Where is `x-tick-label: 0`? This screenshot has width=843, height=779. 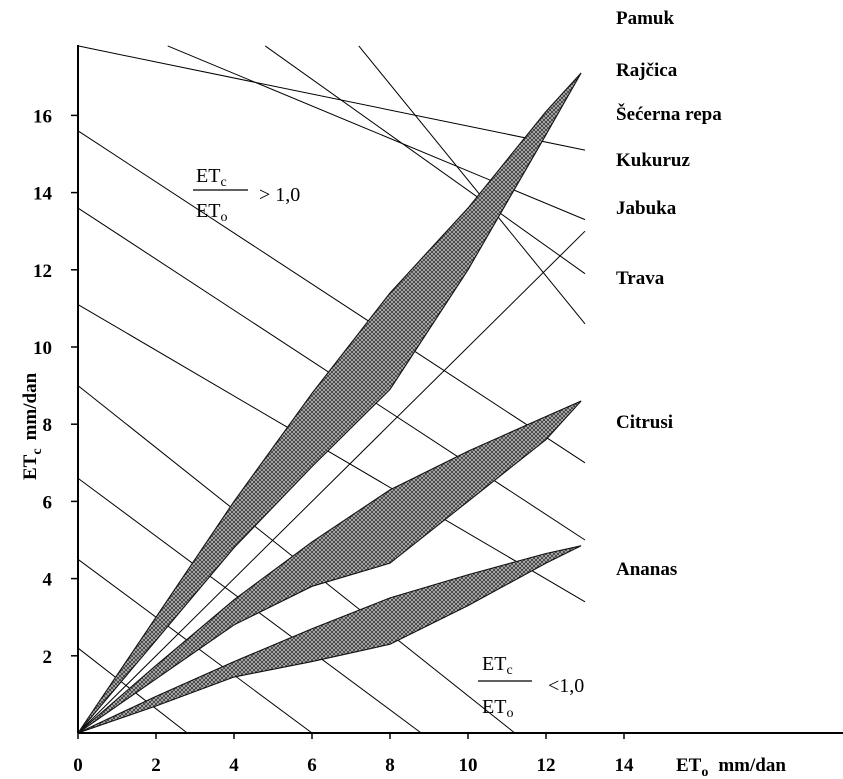 x-tick-label: 0 is located at coordinates (78, 765).